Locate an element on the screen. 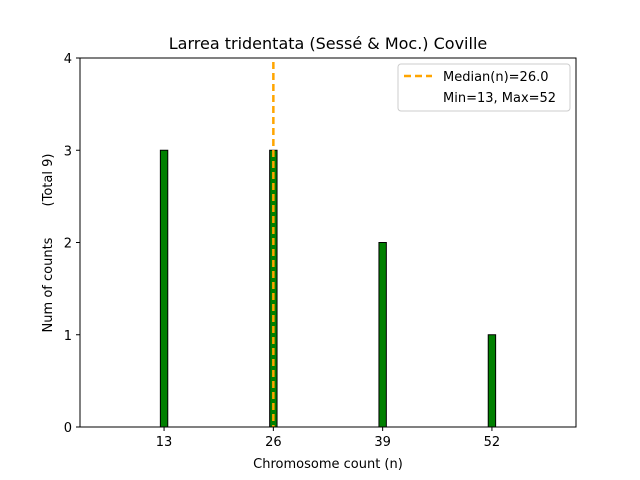 The image size is (640, 480). legend: Median(n)=26.0 Min=13, Max=52 is located at coordinates (484, 87).